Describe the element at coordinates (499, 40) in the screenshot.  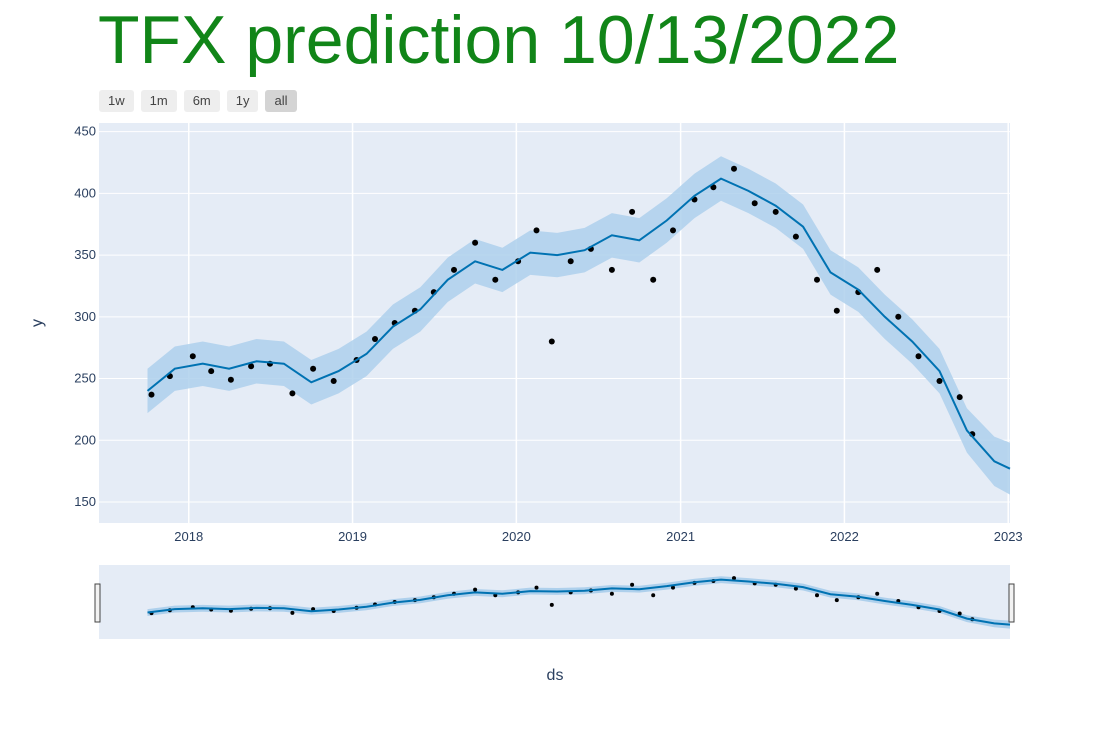
I see `chart-title: TFX prediction 10/13/2022` at that location.